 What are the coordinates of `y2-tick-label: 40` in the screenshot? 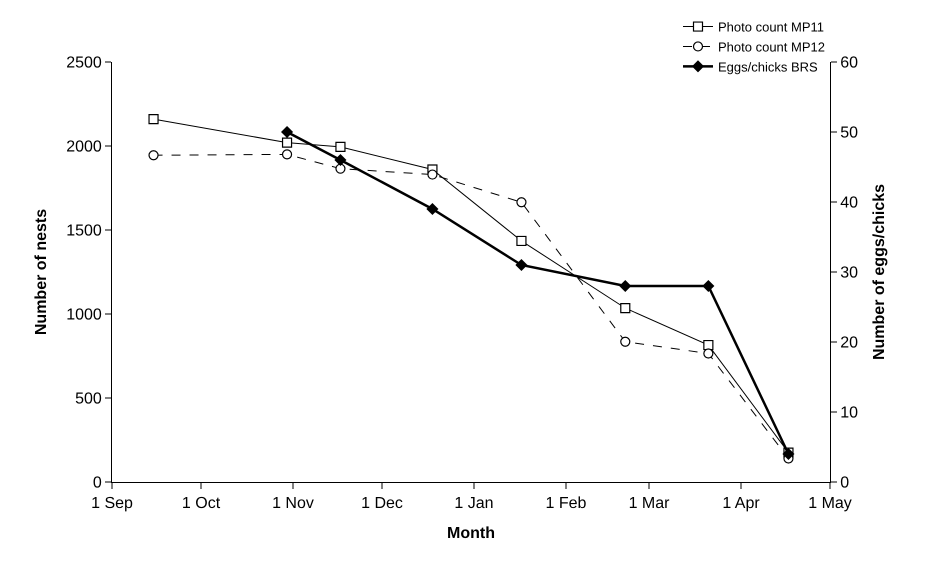 It's located at (849, 203).